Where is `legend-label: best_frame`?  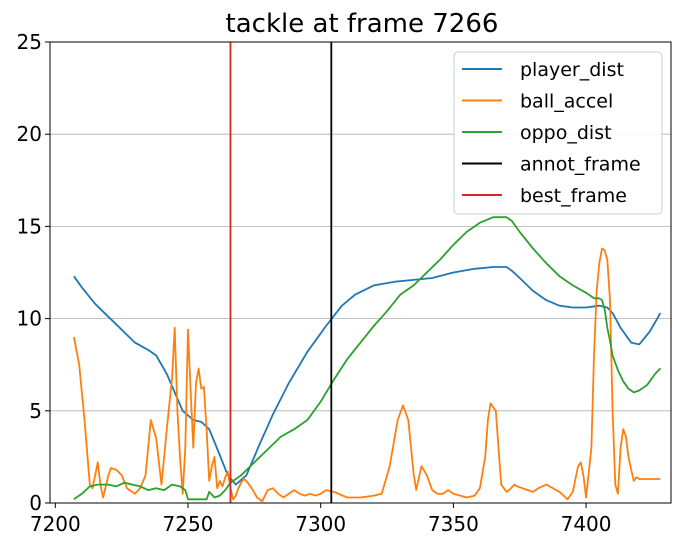 legend-label: best_frame is located at coordinates (573, 196).